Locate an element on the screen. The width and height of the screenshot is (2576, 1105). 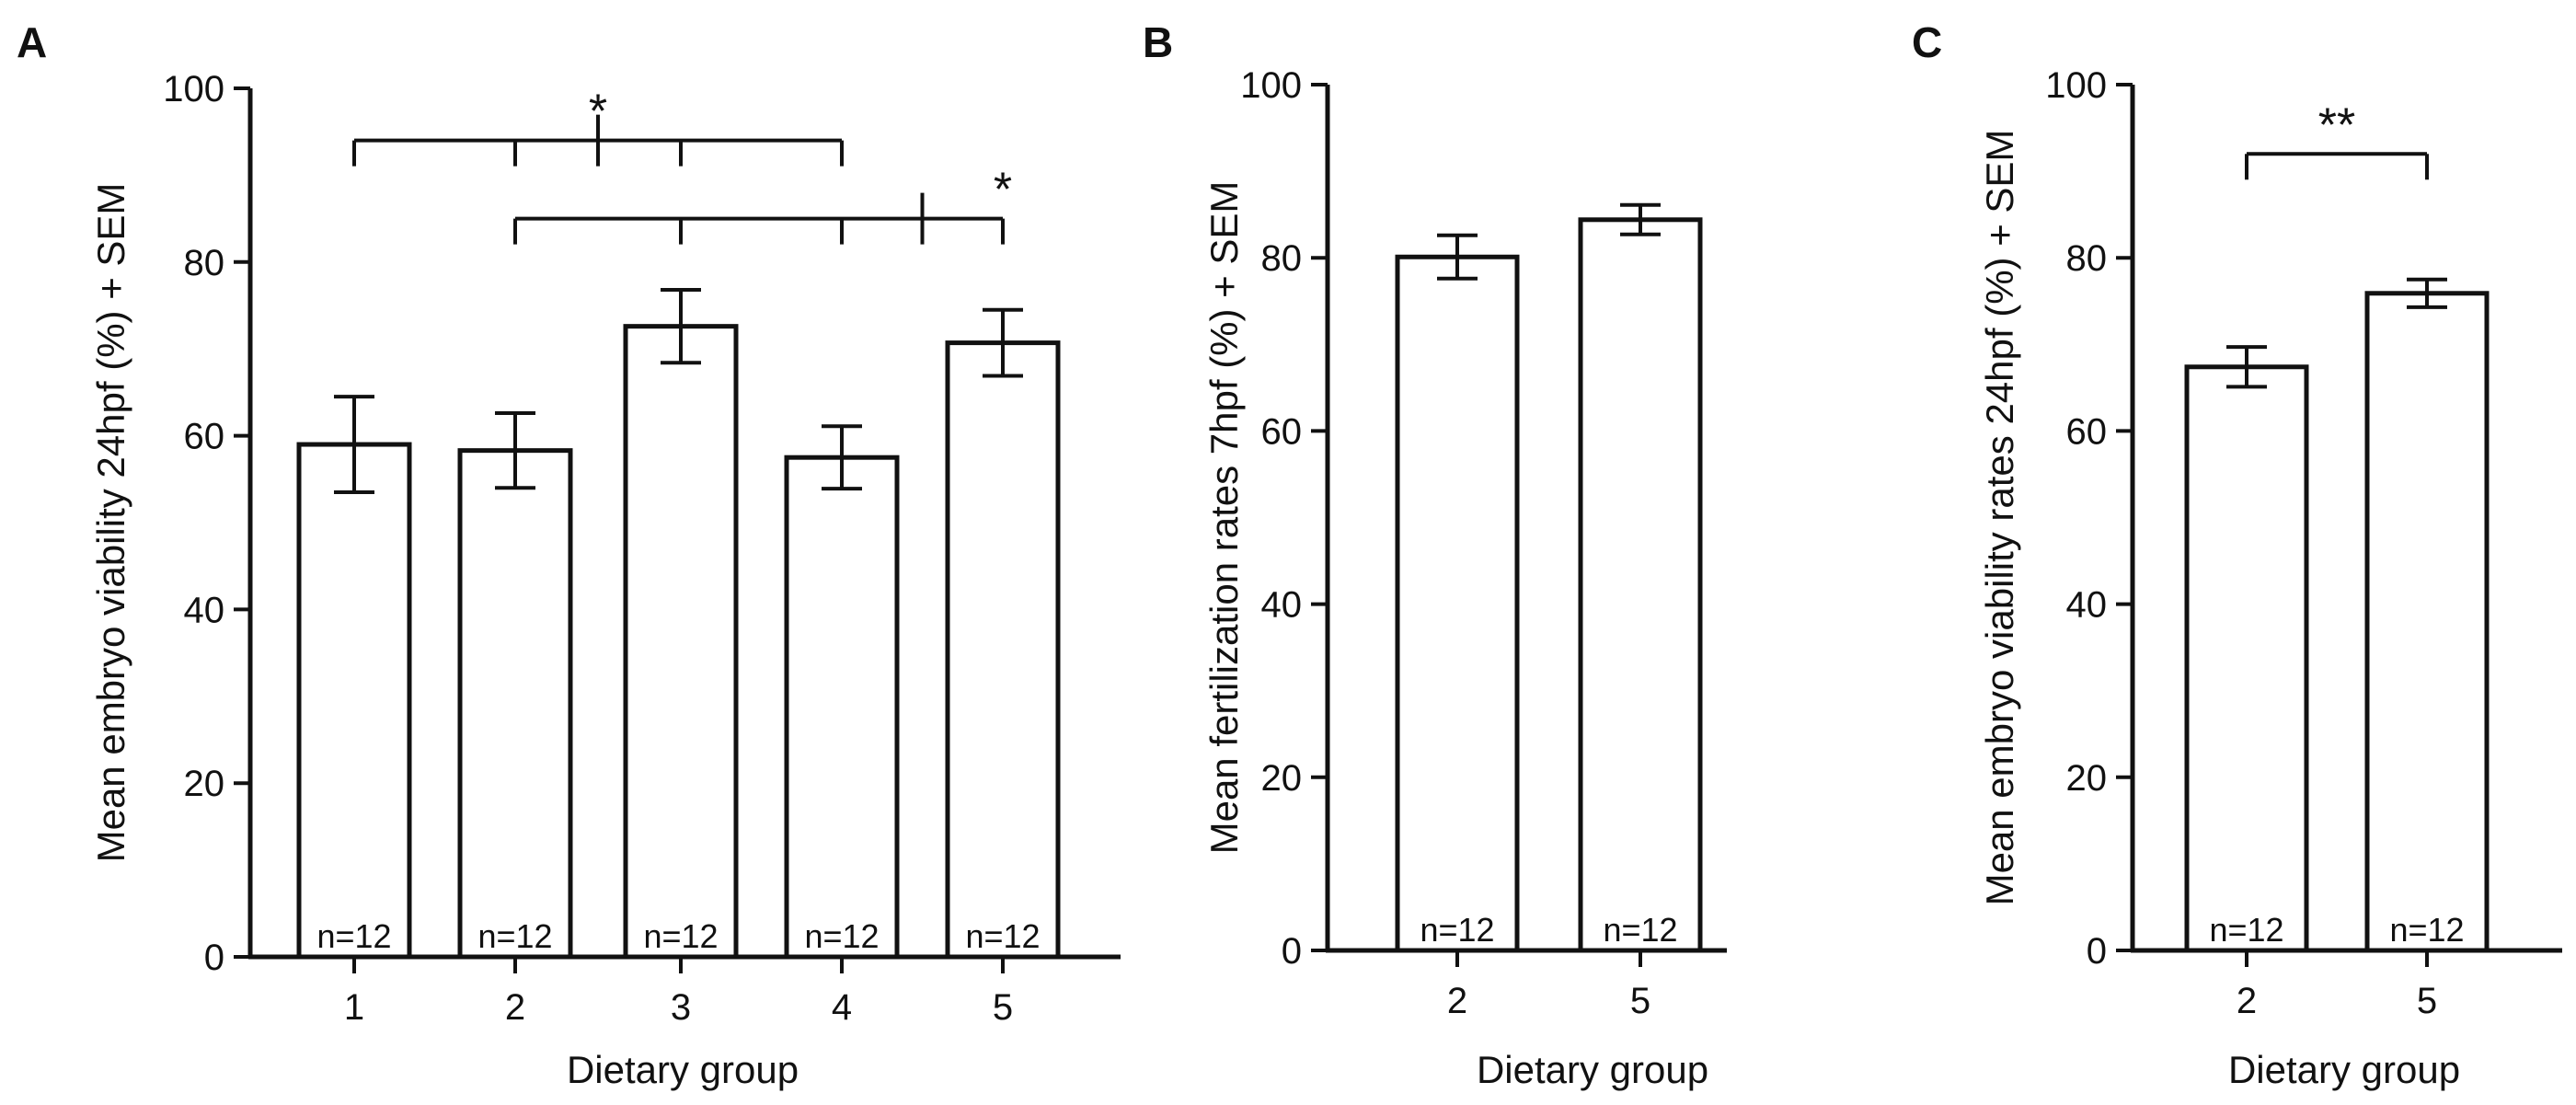
panel-c-y-tick-label: 20 is located at coordinates (2087, 778).